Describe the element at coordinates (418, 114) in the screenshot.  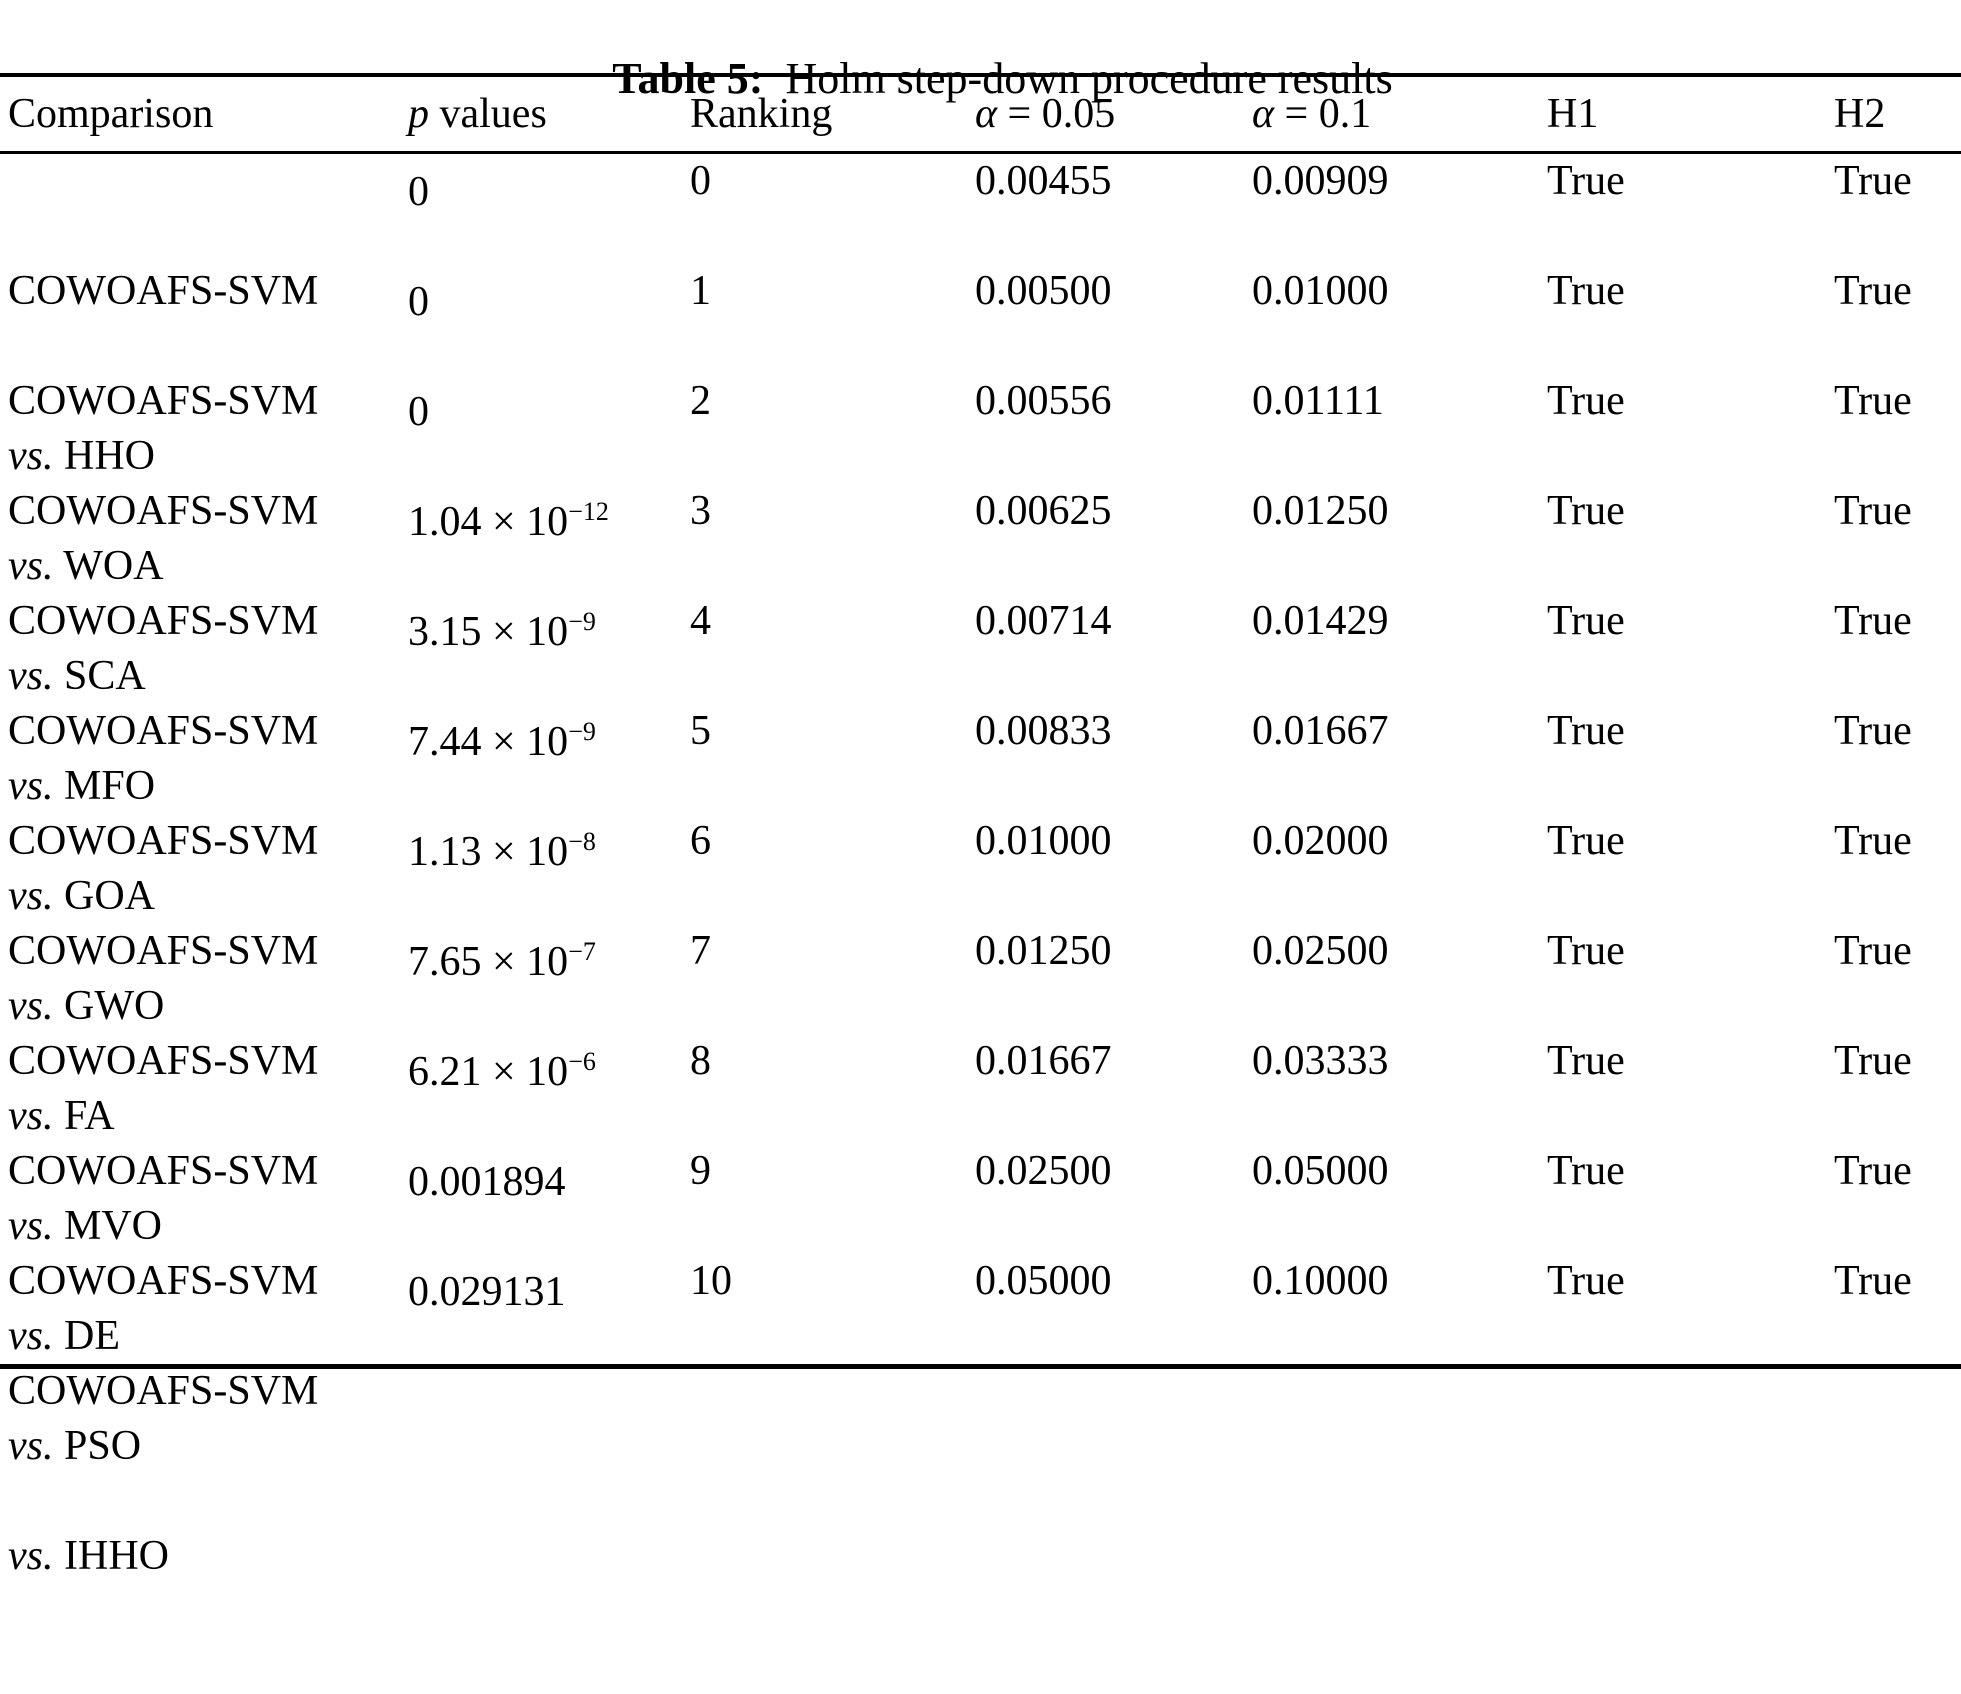
I see `header-p-symbol: p` at that location.